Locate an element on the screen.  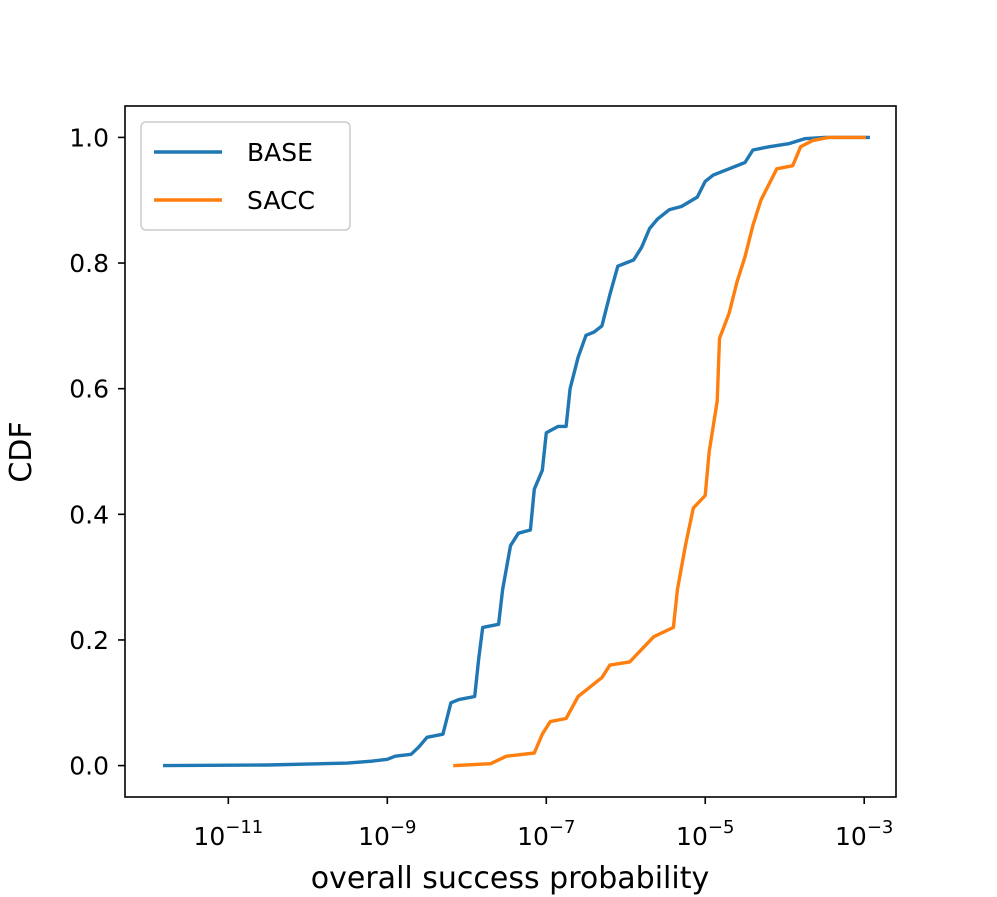
y-tick-label: 1.0 is located at coordinates (89, 137).